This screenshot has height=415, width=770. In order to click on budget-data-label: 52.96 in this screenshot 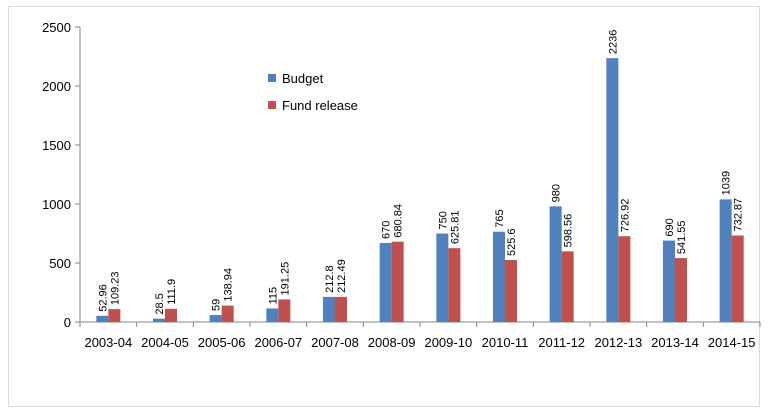, I will do `click(103, 298)`.